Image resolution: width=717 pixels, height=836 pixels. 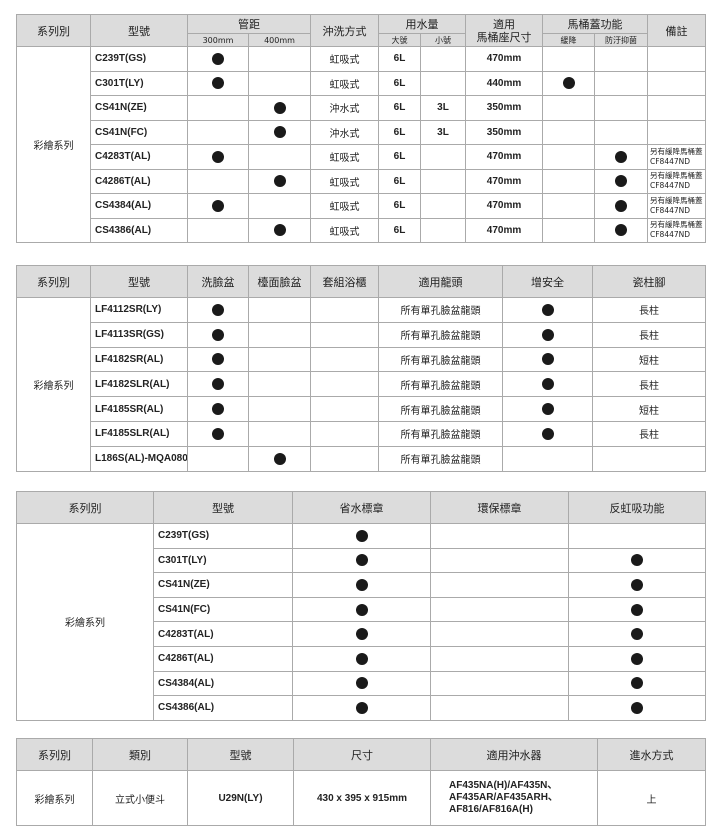 I want to click on table-row: CS4386(AL), so click(x=361, y=708).